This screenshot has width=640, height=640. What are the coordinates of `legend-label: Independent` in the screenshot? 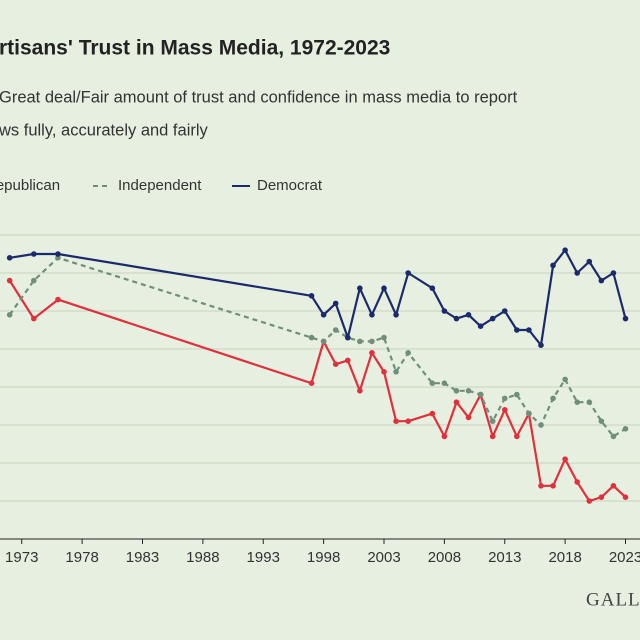 It's located at (160, 185).